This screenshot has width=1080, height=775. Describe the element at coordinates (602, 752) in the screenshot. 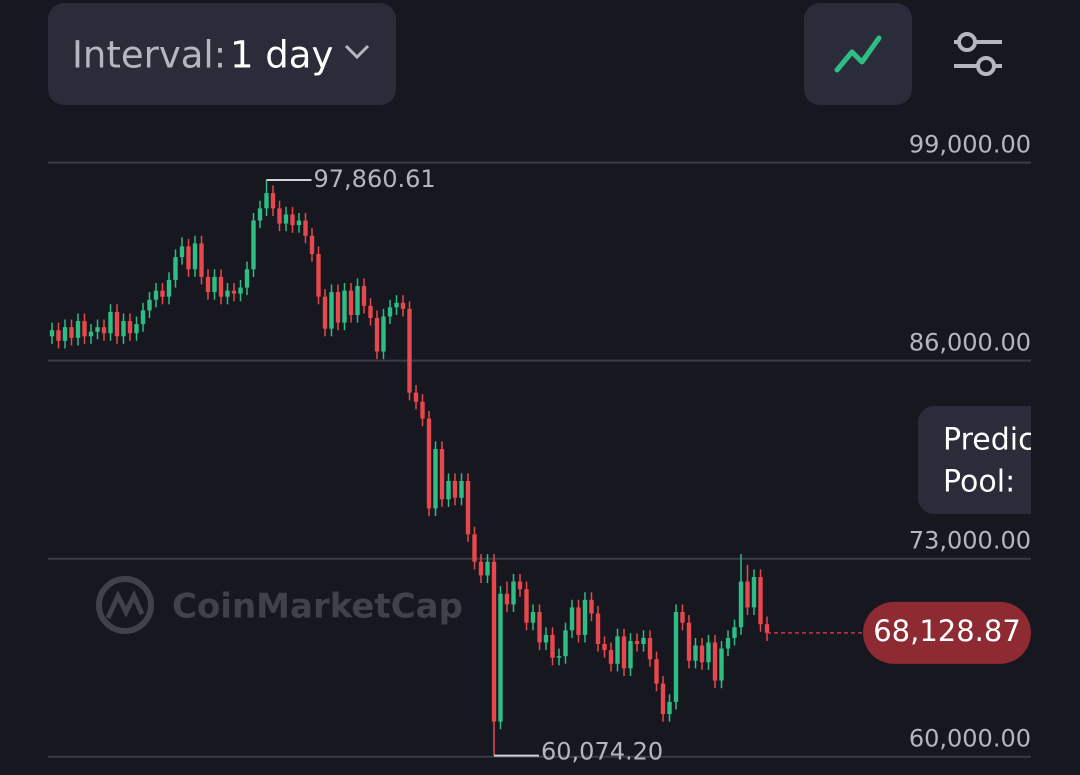

I see `annotation-label: 60,074.20` at that location.